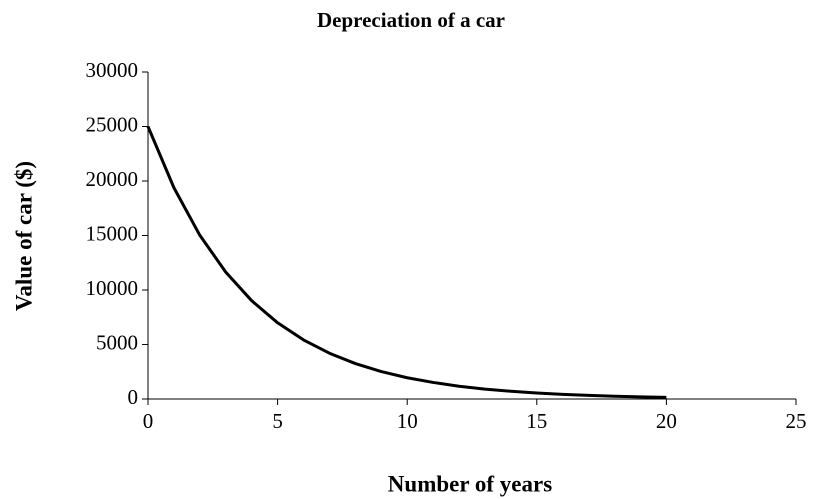 The image size is (814, 499). Describe the element at coordinates (148, 421) in the screenshot. I see `x-tick-label: 0` at that location.